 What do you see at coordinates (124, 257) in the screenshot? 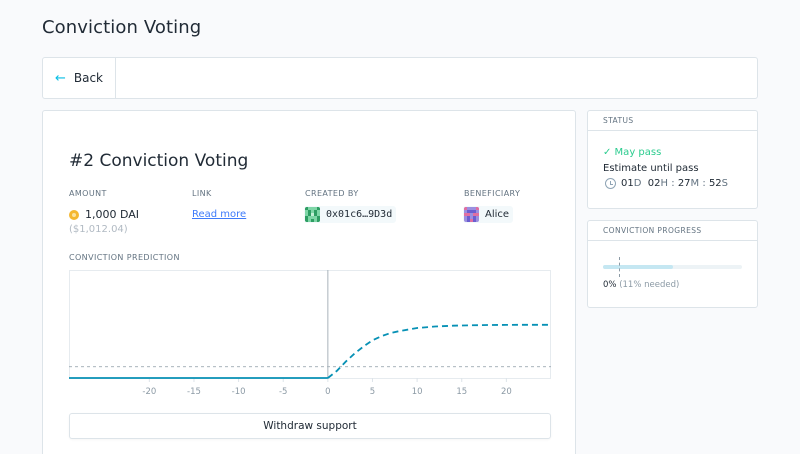
I see `chart-title: CONVICTION PREDICTION` at bounding box center [124, 257].